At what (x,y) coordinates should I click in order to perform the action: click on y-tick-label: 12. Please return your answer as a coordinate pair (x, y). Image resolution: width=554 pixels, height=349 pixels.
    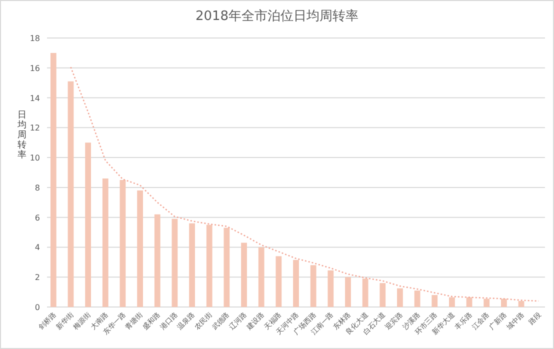
    Looking at the image, I should click on (35, 128).